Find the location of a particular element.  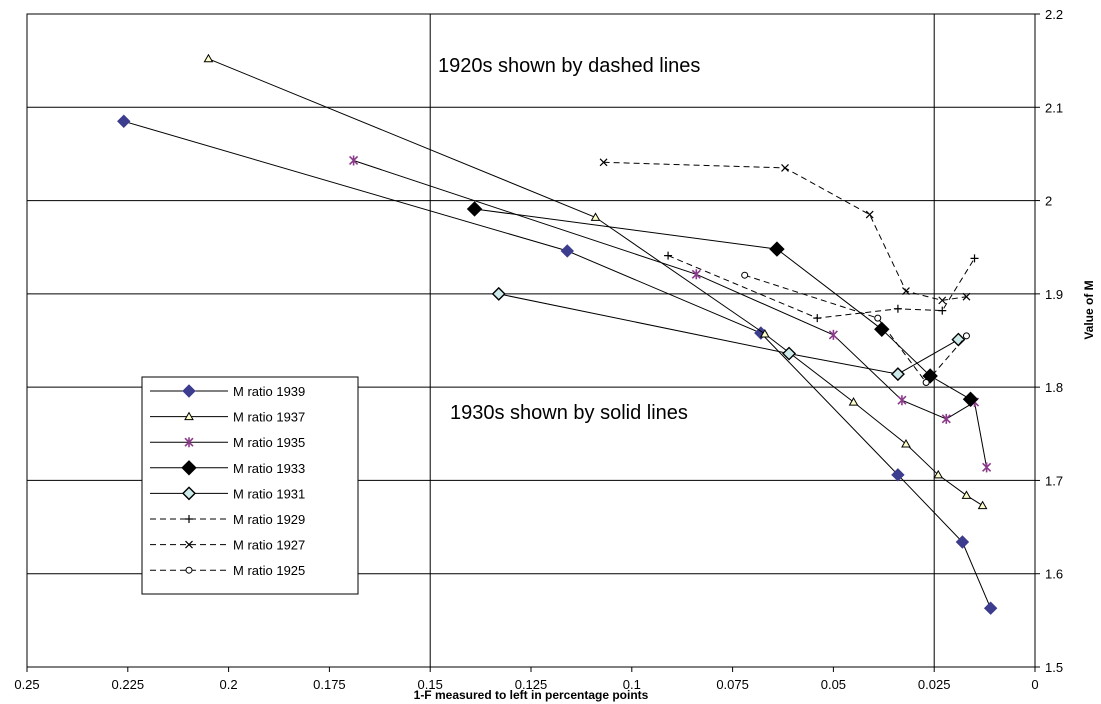

series-m-ratio-1931 is located at coordinates (728, 334).